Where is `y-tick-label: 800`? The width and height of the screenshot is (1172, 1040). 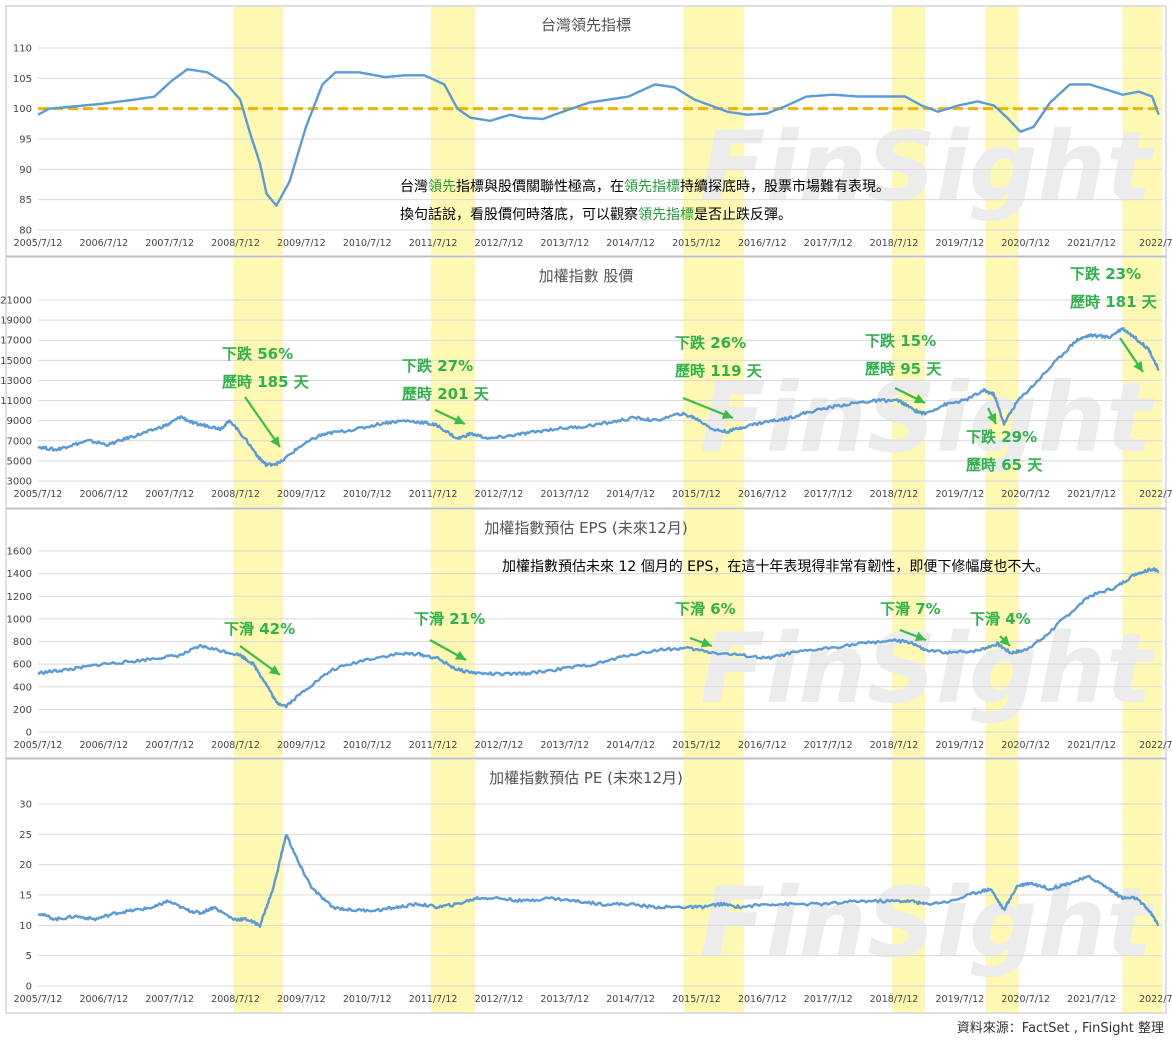 y-tick-label: 800 is located at coordinates (22, 642).